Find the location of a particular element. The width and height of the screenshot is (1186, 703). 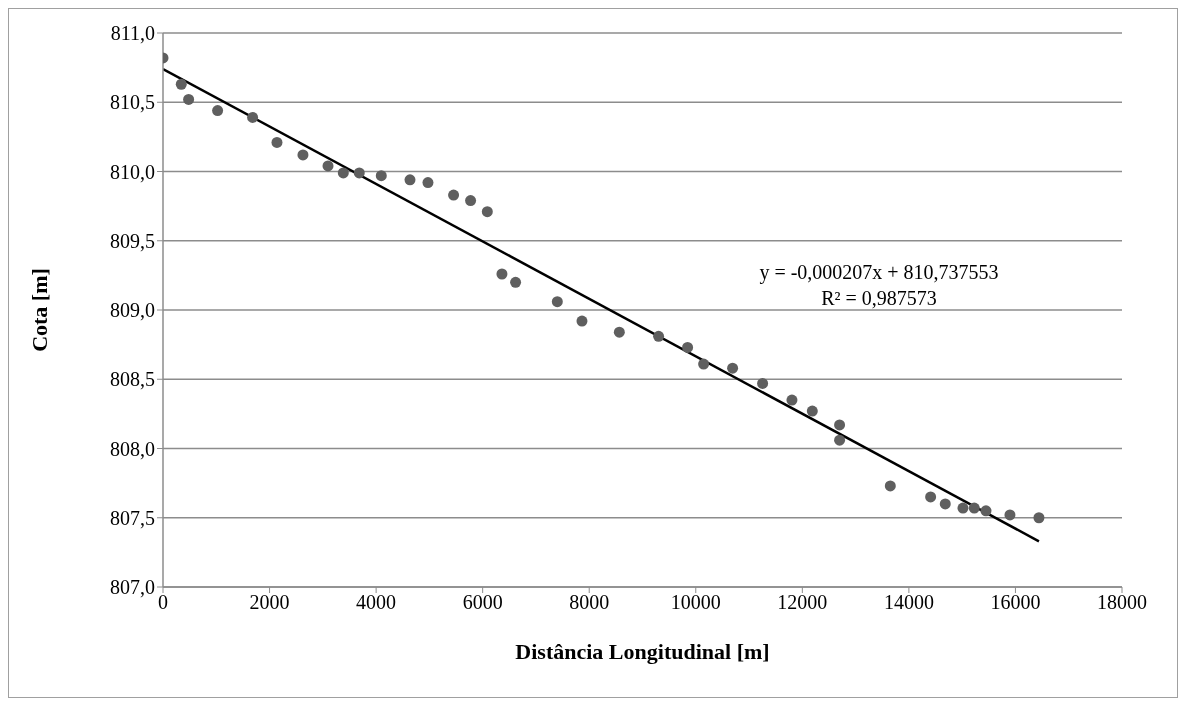

y-tick-label: 807,0 is located at coordinates (132, 587).